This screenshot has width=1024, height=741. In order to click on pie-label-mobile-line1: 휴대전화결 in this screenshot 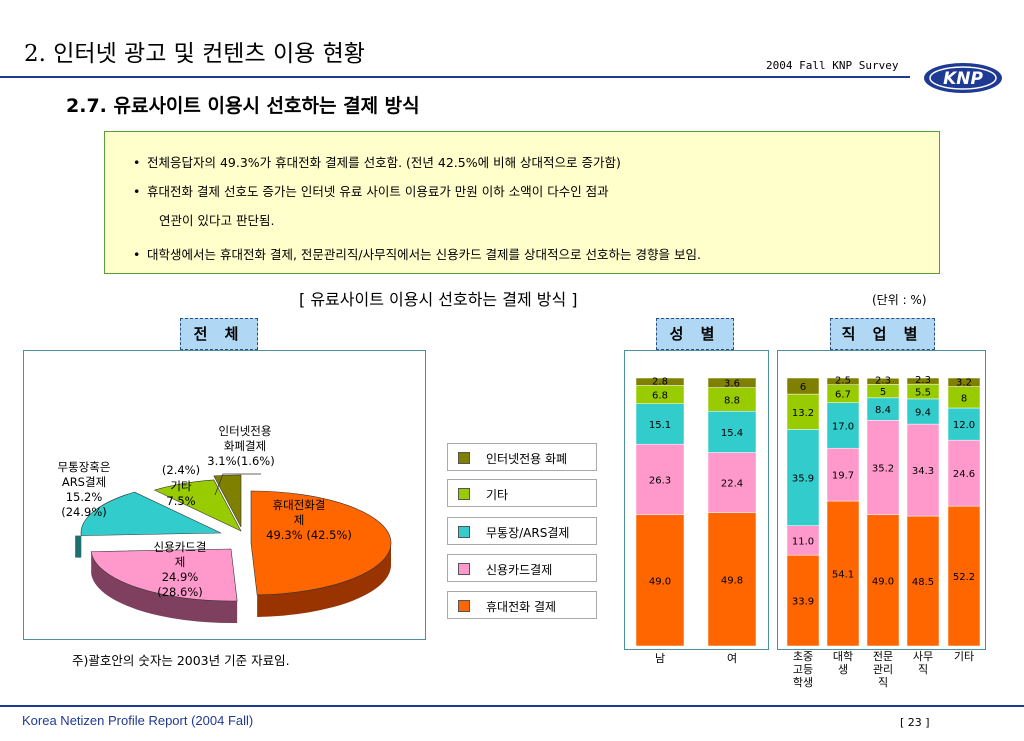, I will do `click(299, 505)`.